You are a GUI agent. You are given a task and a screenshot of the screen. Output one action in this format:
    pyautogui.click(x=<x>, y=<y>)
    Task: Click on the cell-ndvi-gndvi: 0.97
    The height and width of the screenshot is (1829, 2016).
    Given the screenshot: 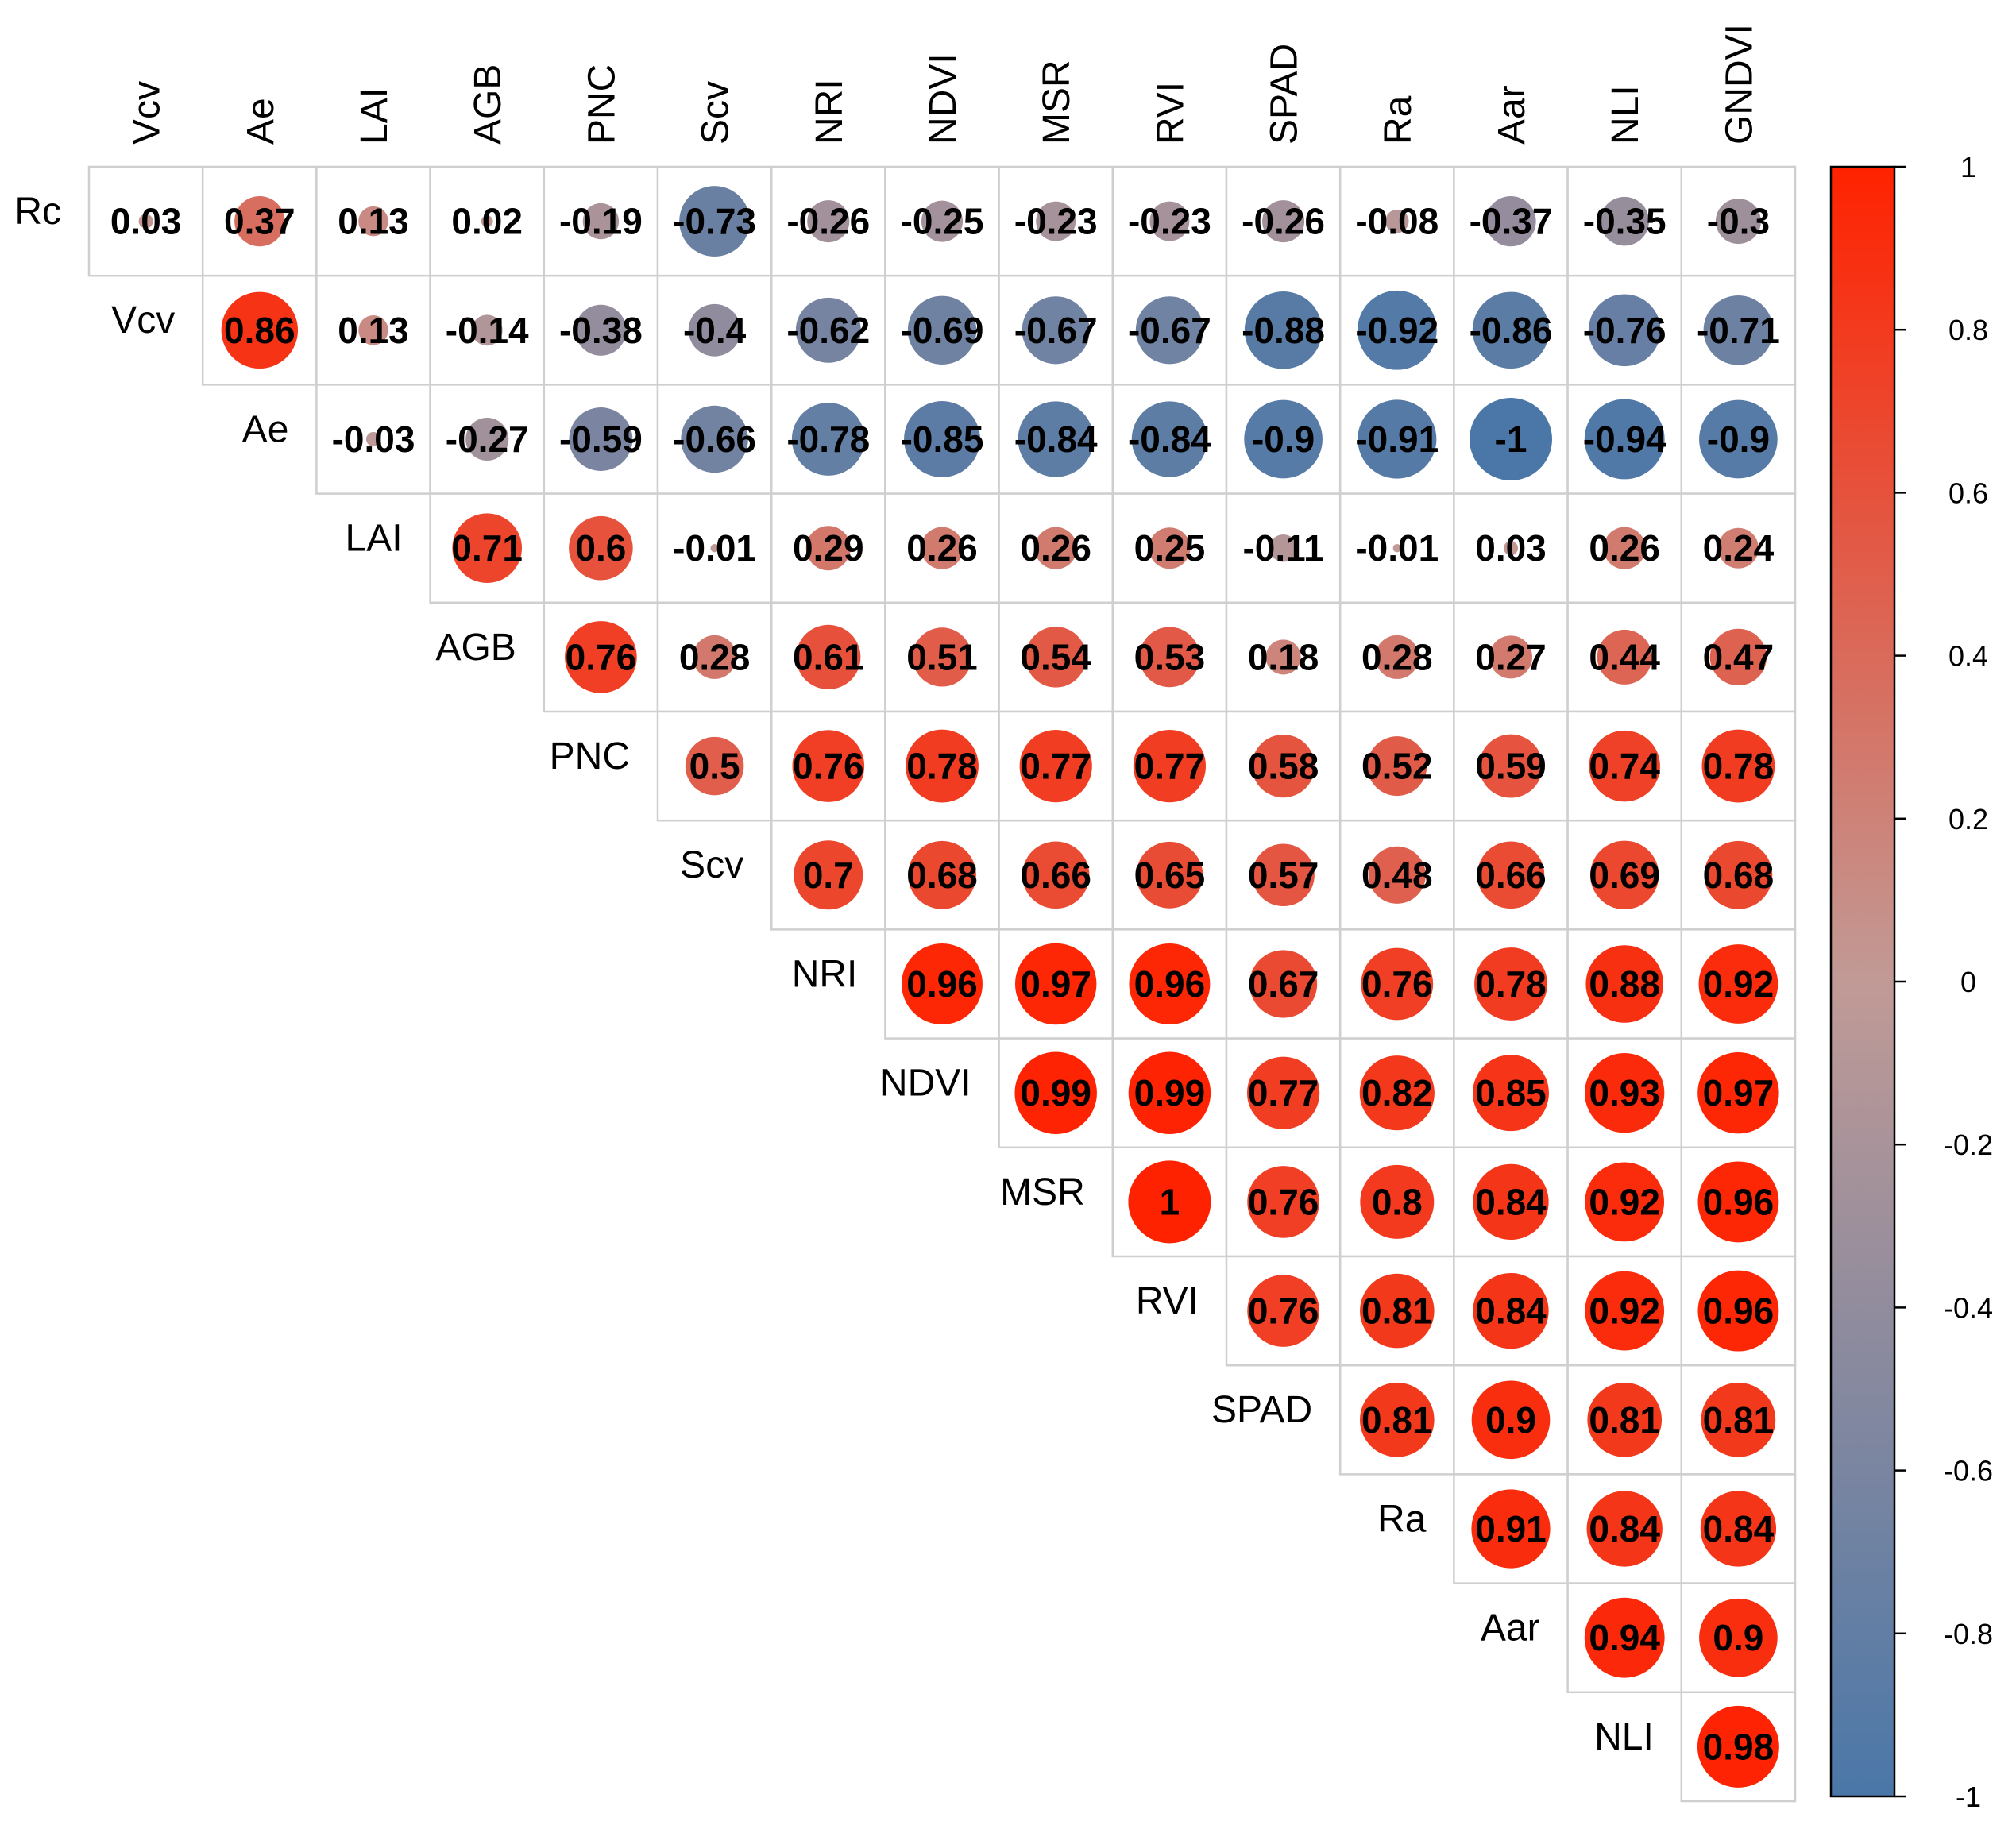 What is the action you would take?
    pyautogui.click(x=1739, y=1093)
    